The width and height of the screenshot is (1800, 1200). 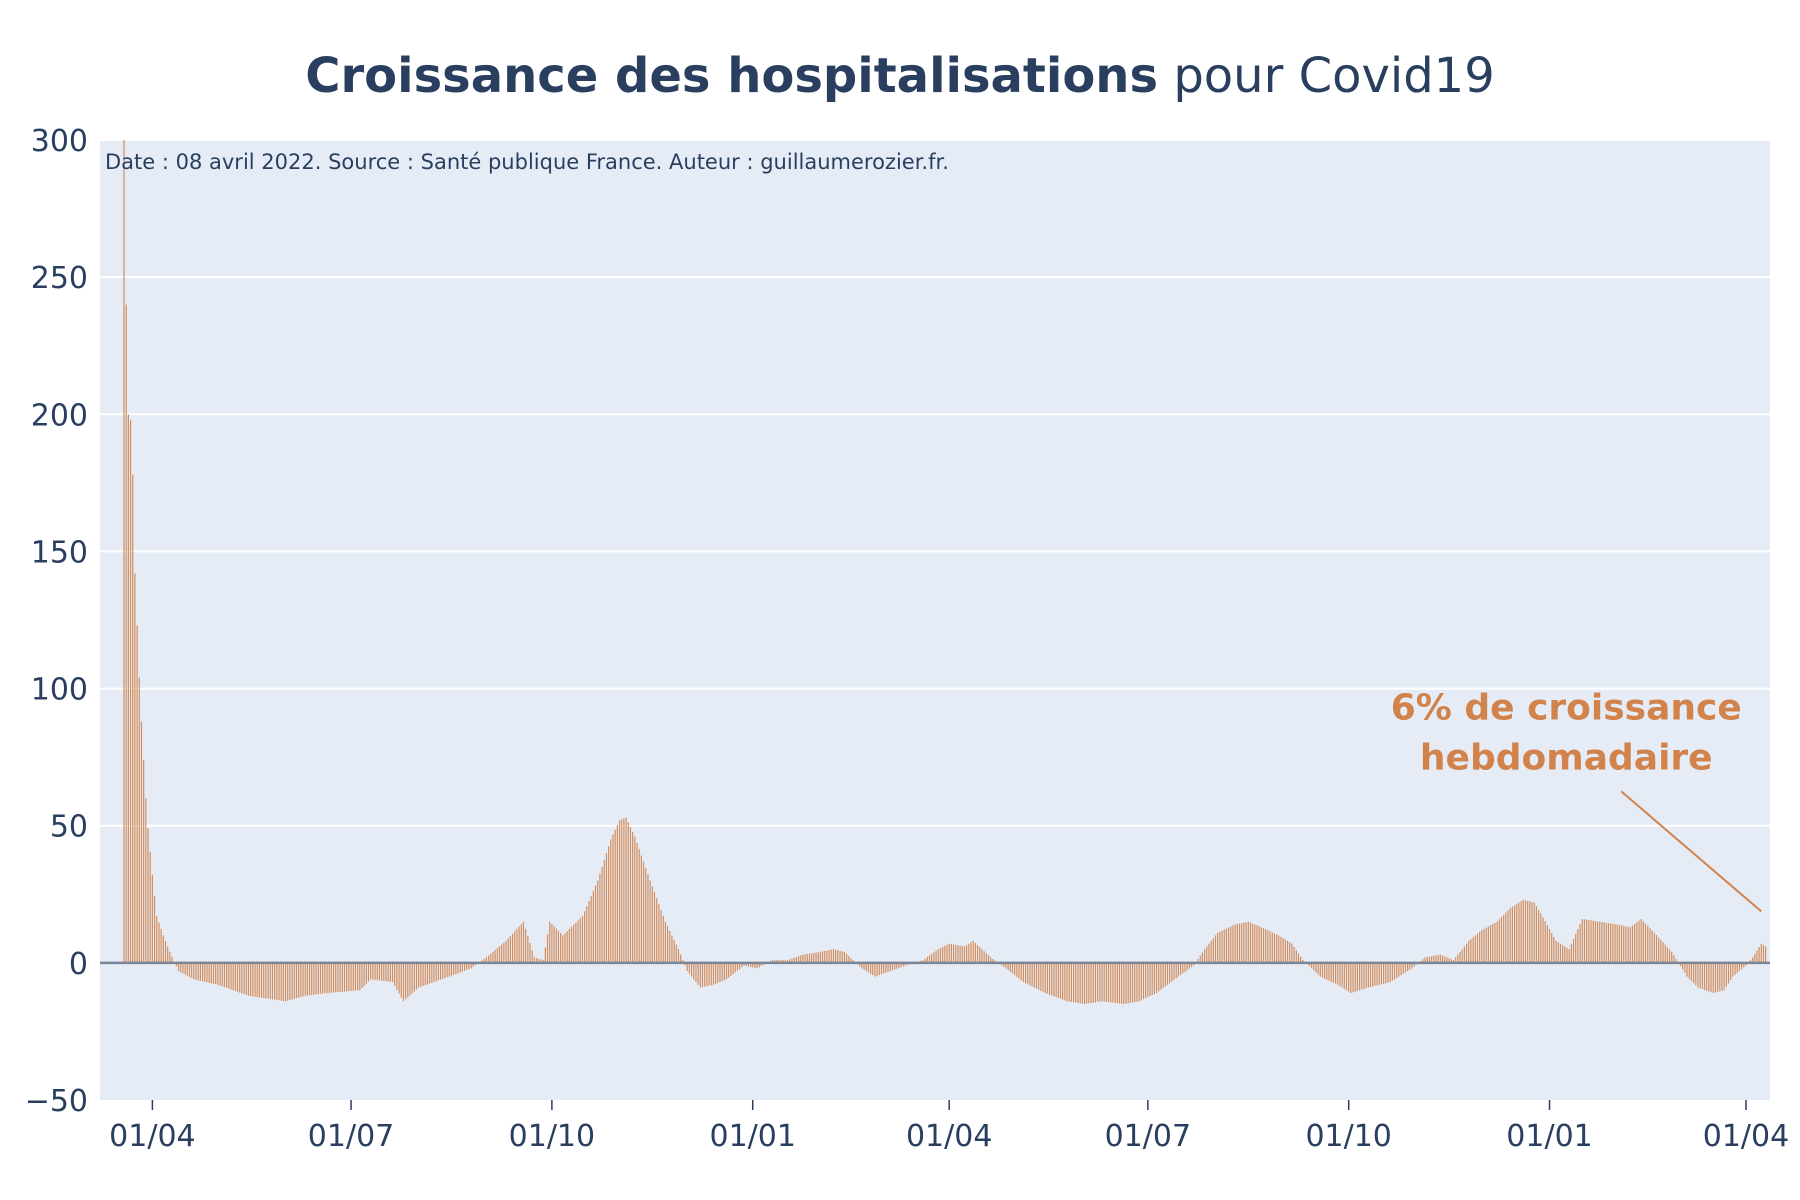 What do you see at coordinates (949, 1136) in the screenshot?
I see `xtick-label: 01/04` at bounding box center [949, 1136].